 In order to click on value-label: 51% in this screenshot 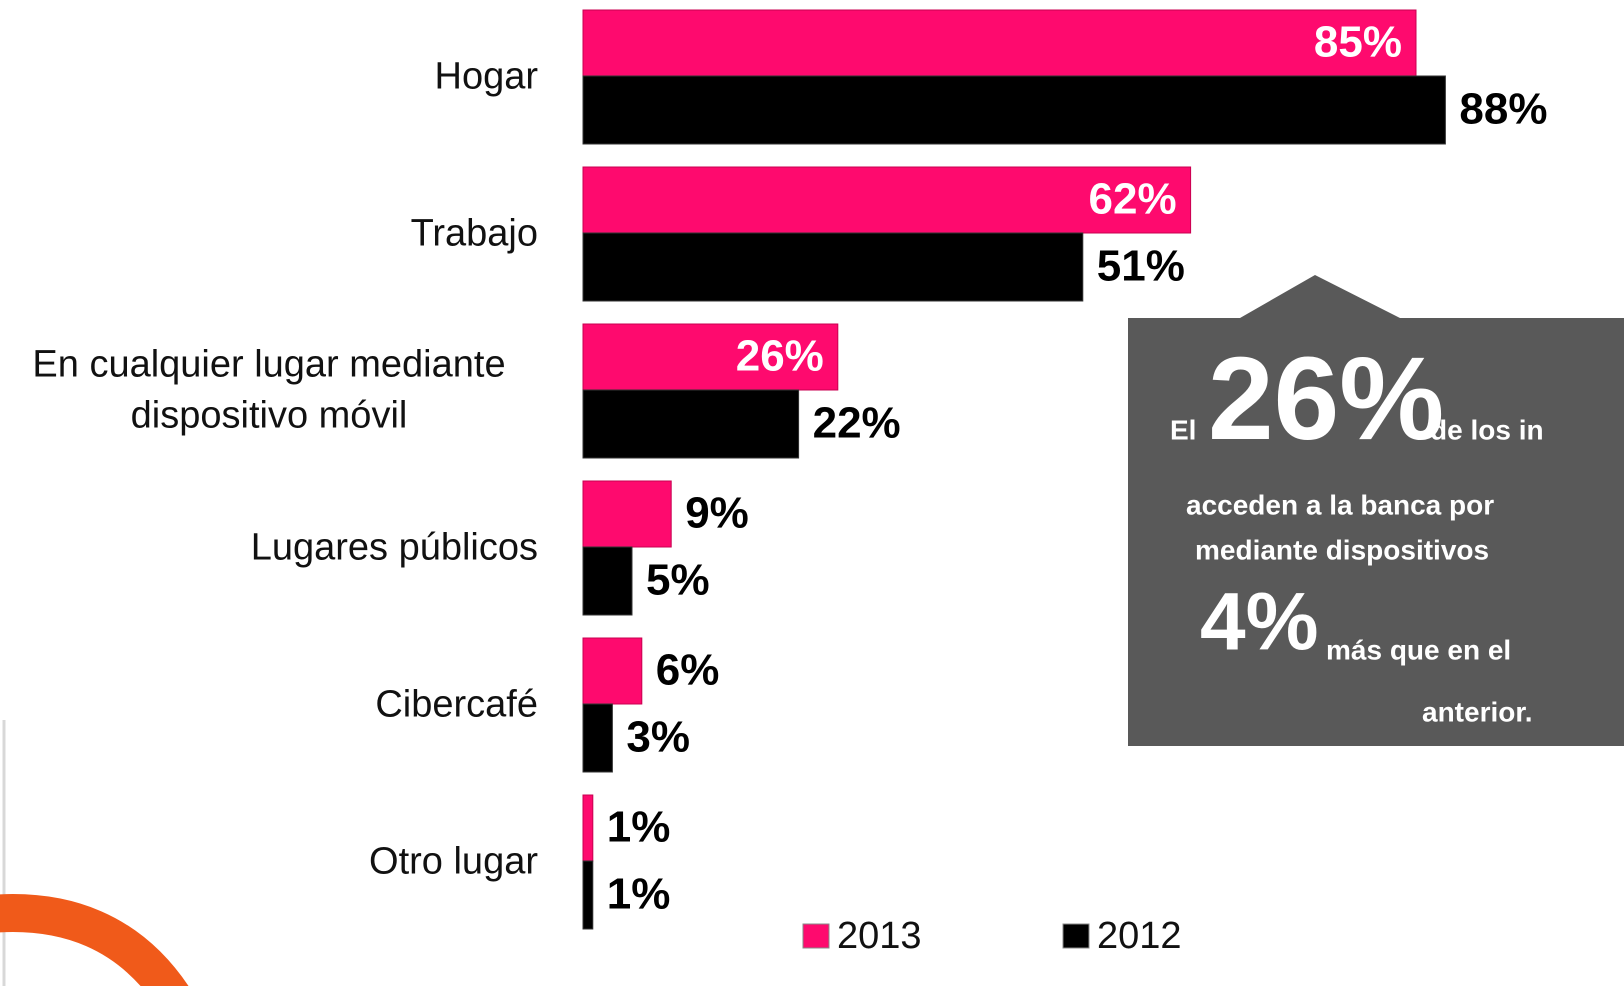, I will do `click(1141, 266)`.